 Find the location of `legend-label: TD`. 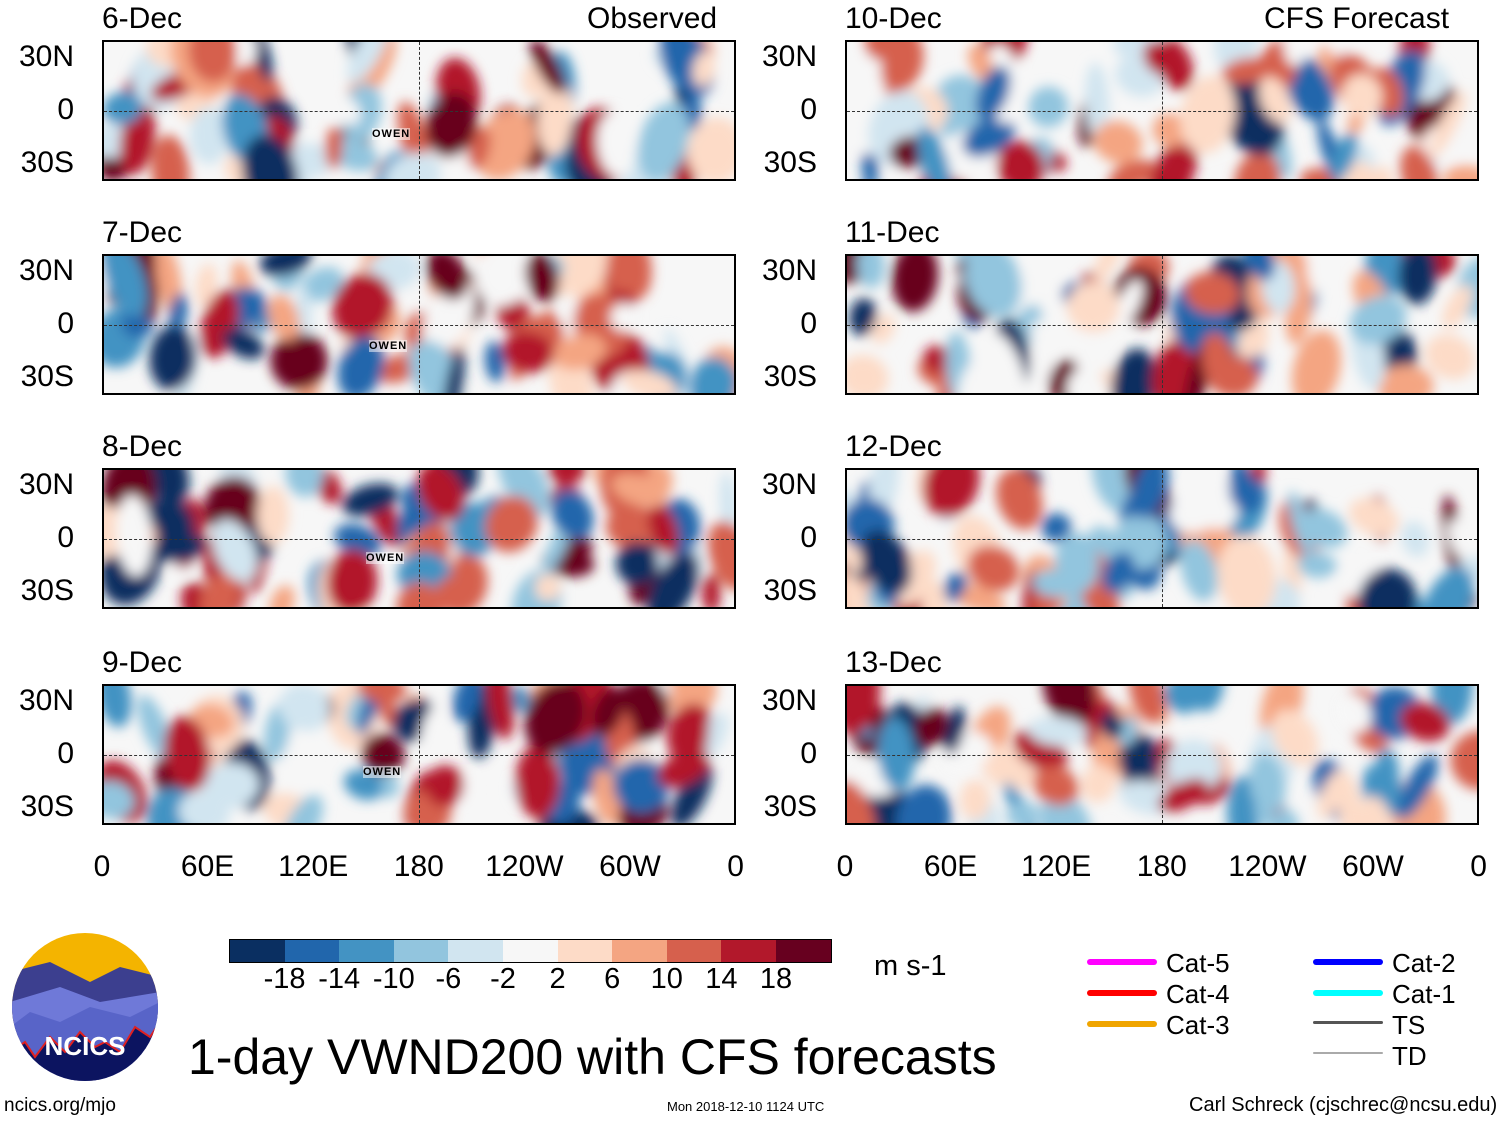

legend-label: TD is located at coordinates (1409, 1056).